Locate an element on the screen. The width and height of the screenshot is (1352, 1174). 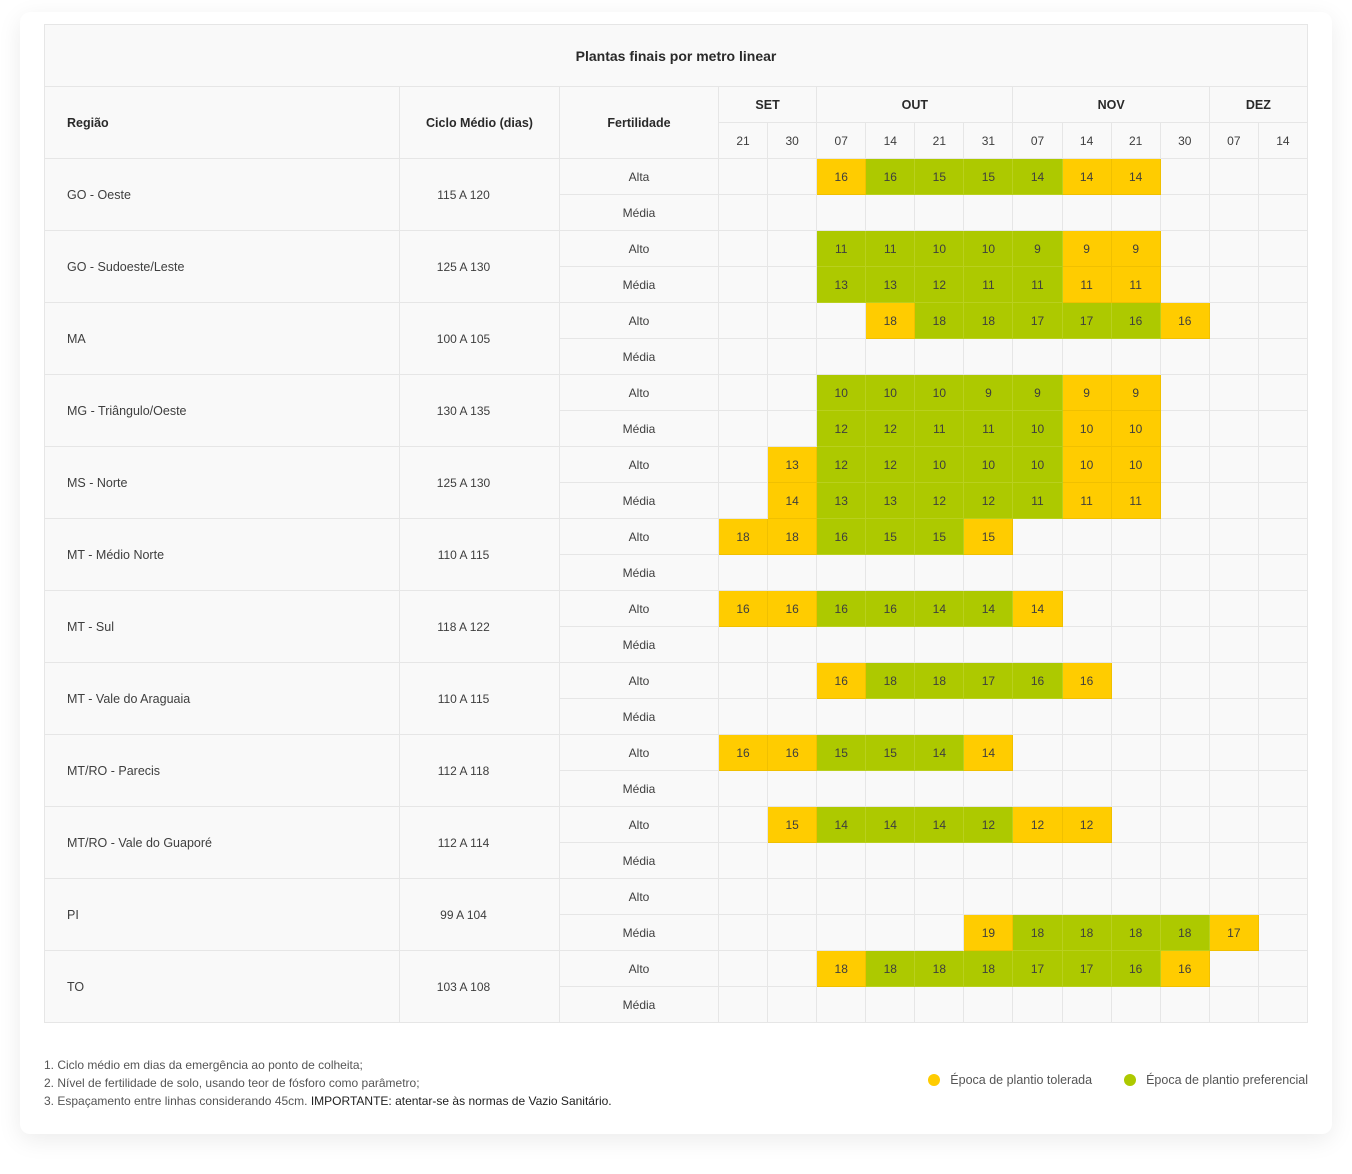
table-row: Média 14 13 13 12 12 11 11 11 is located at coordinates (677, 500).